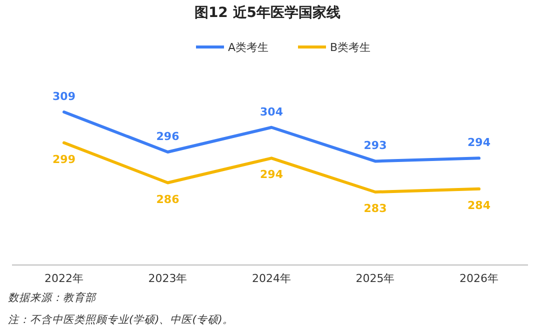 This screenshot has height=328, width=535. I want to click on legend-label: B类考生, so click(350, 47).